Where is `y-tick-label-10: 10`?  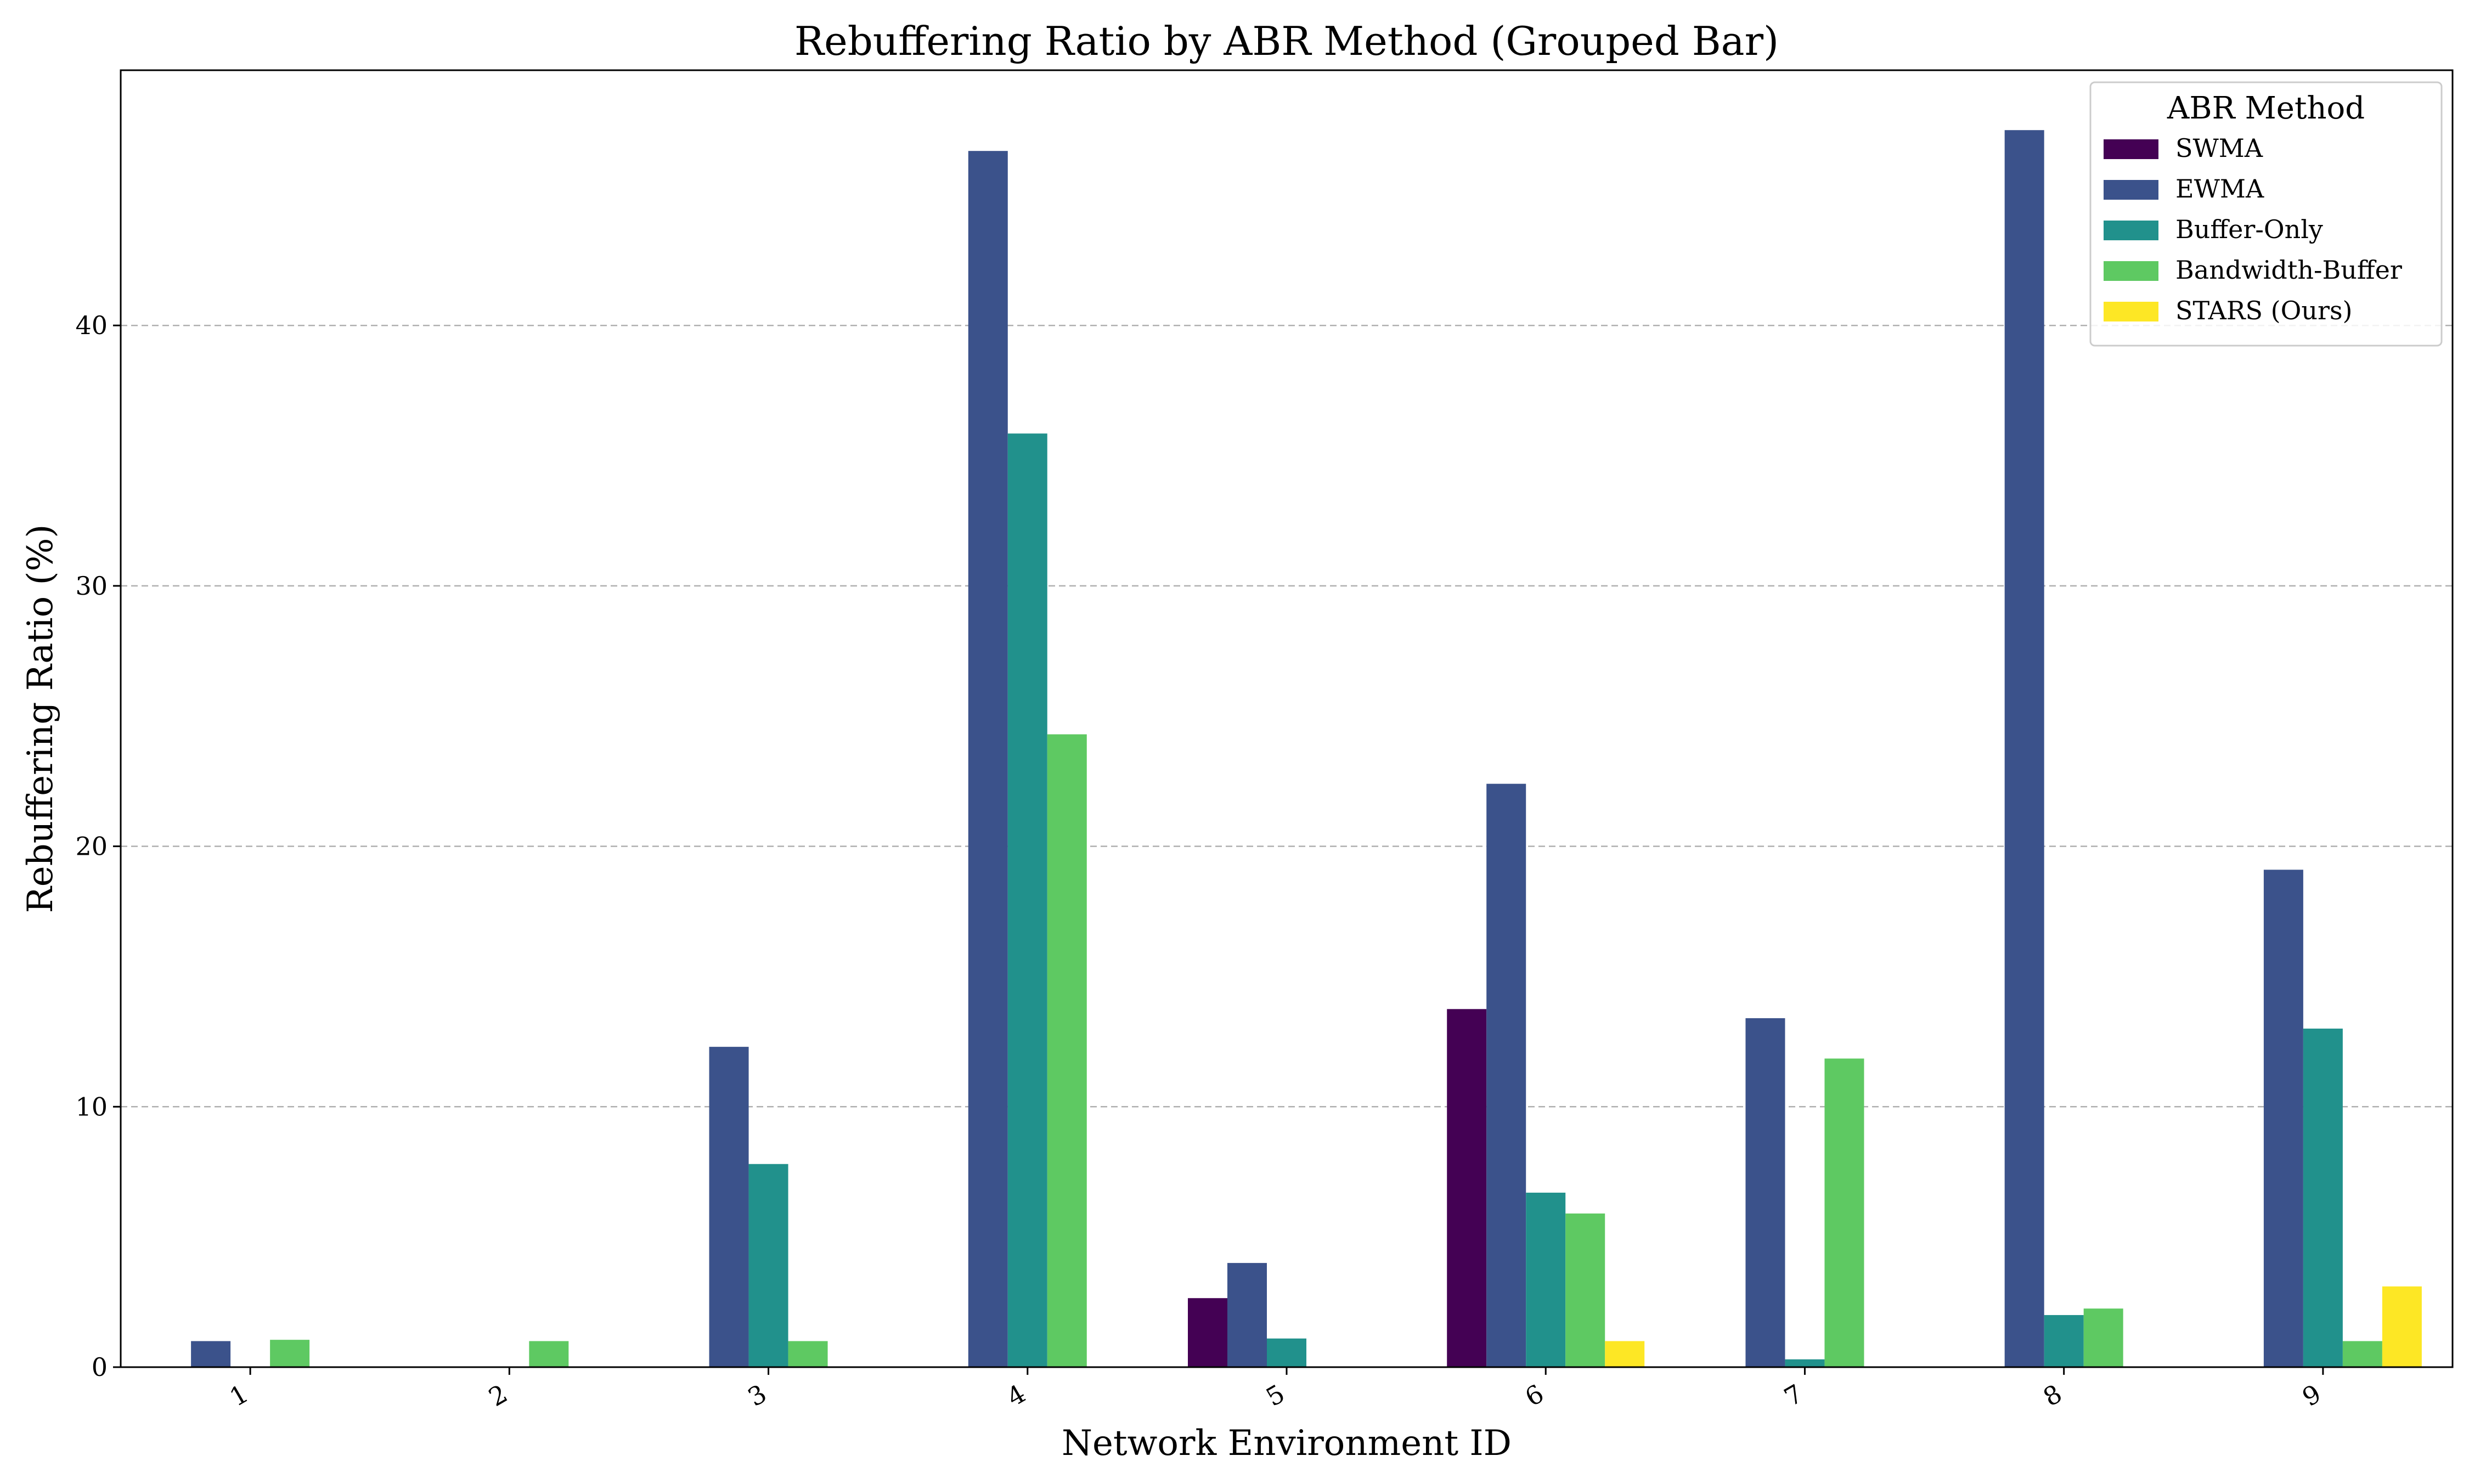 y-tick-label-10: 10 is located at coordinates (91, 1106).